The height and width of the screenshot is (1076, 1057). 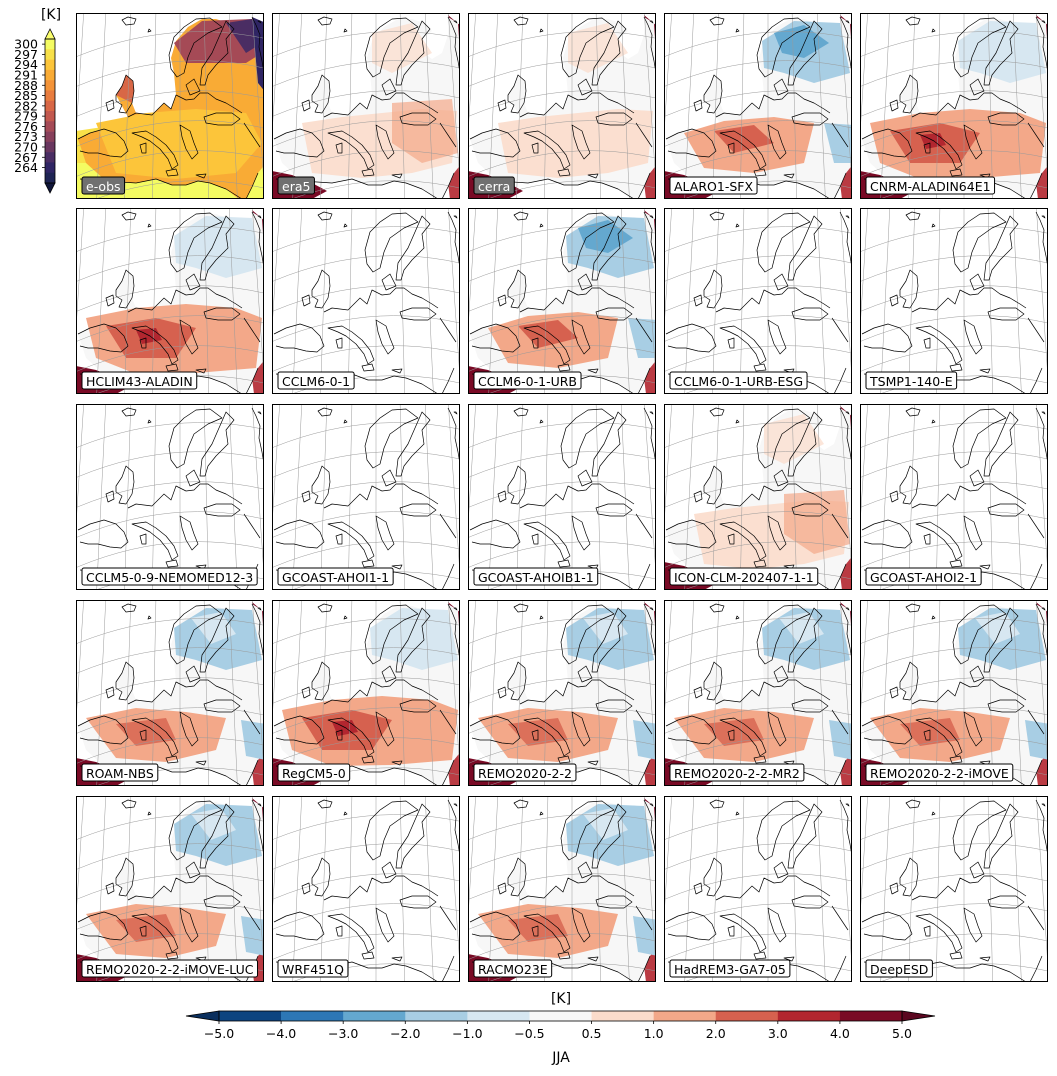 I want to click on map-panel: HCLIM43-ALADIN, so click(x=170, y=301).